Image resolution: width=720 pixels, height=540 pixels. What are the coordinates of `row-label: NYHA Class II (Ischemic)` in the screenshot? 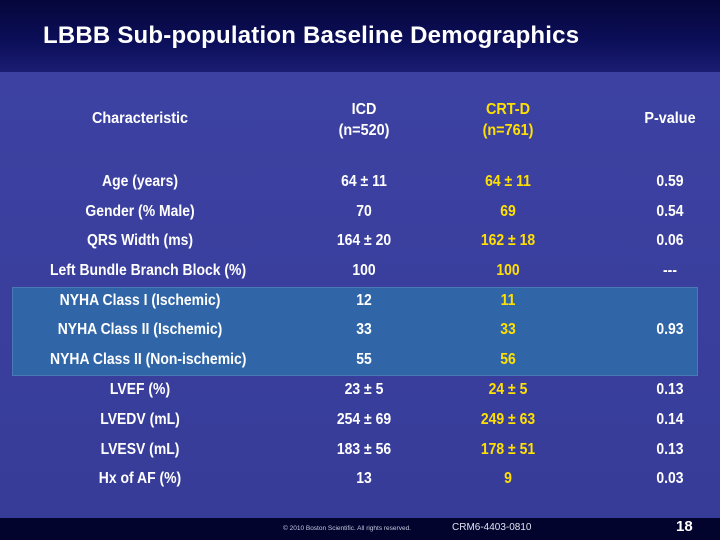 It's located at (140, 329).